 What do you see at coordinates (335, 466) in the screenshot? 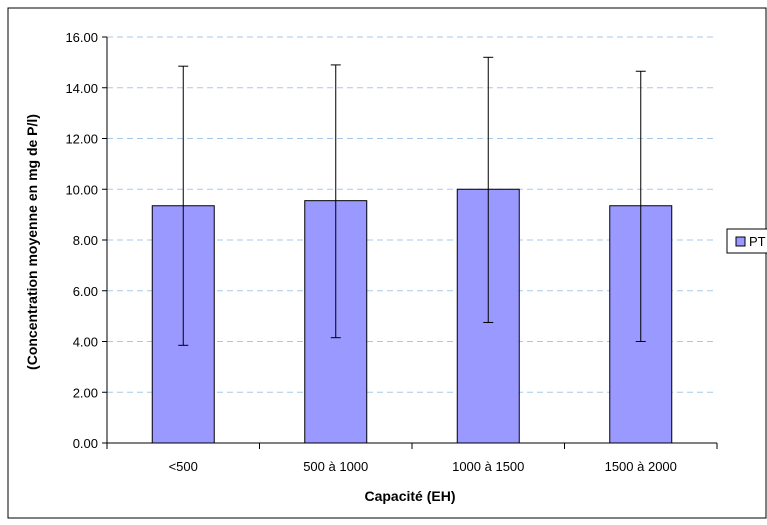
I see `x-tick-label: 500 à 1000` at bounding box center [335, 466].